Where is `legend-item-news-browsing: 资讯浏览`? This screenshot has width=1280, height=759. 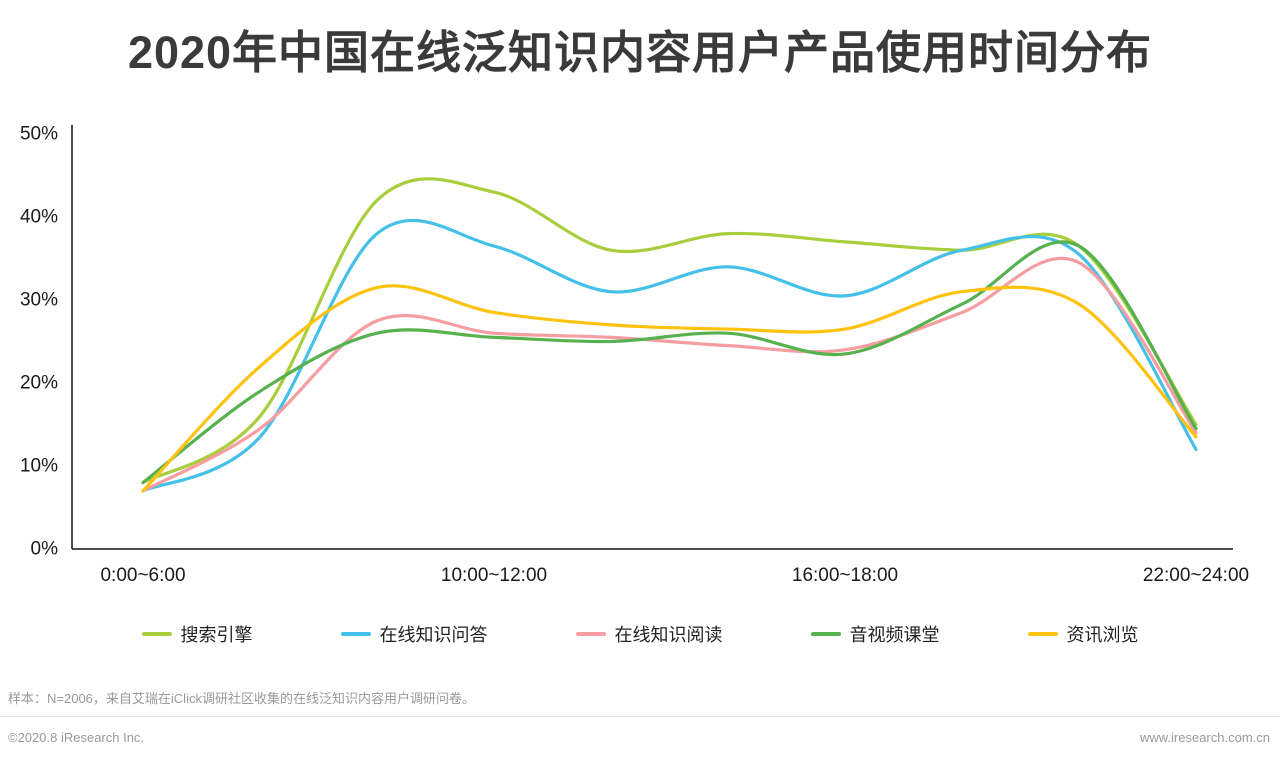 legend-item-news-browsing: 资讯浏览 is located at coordinates (1083, 634).